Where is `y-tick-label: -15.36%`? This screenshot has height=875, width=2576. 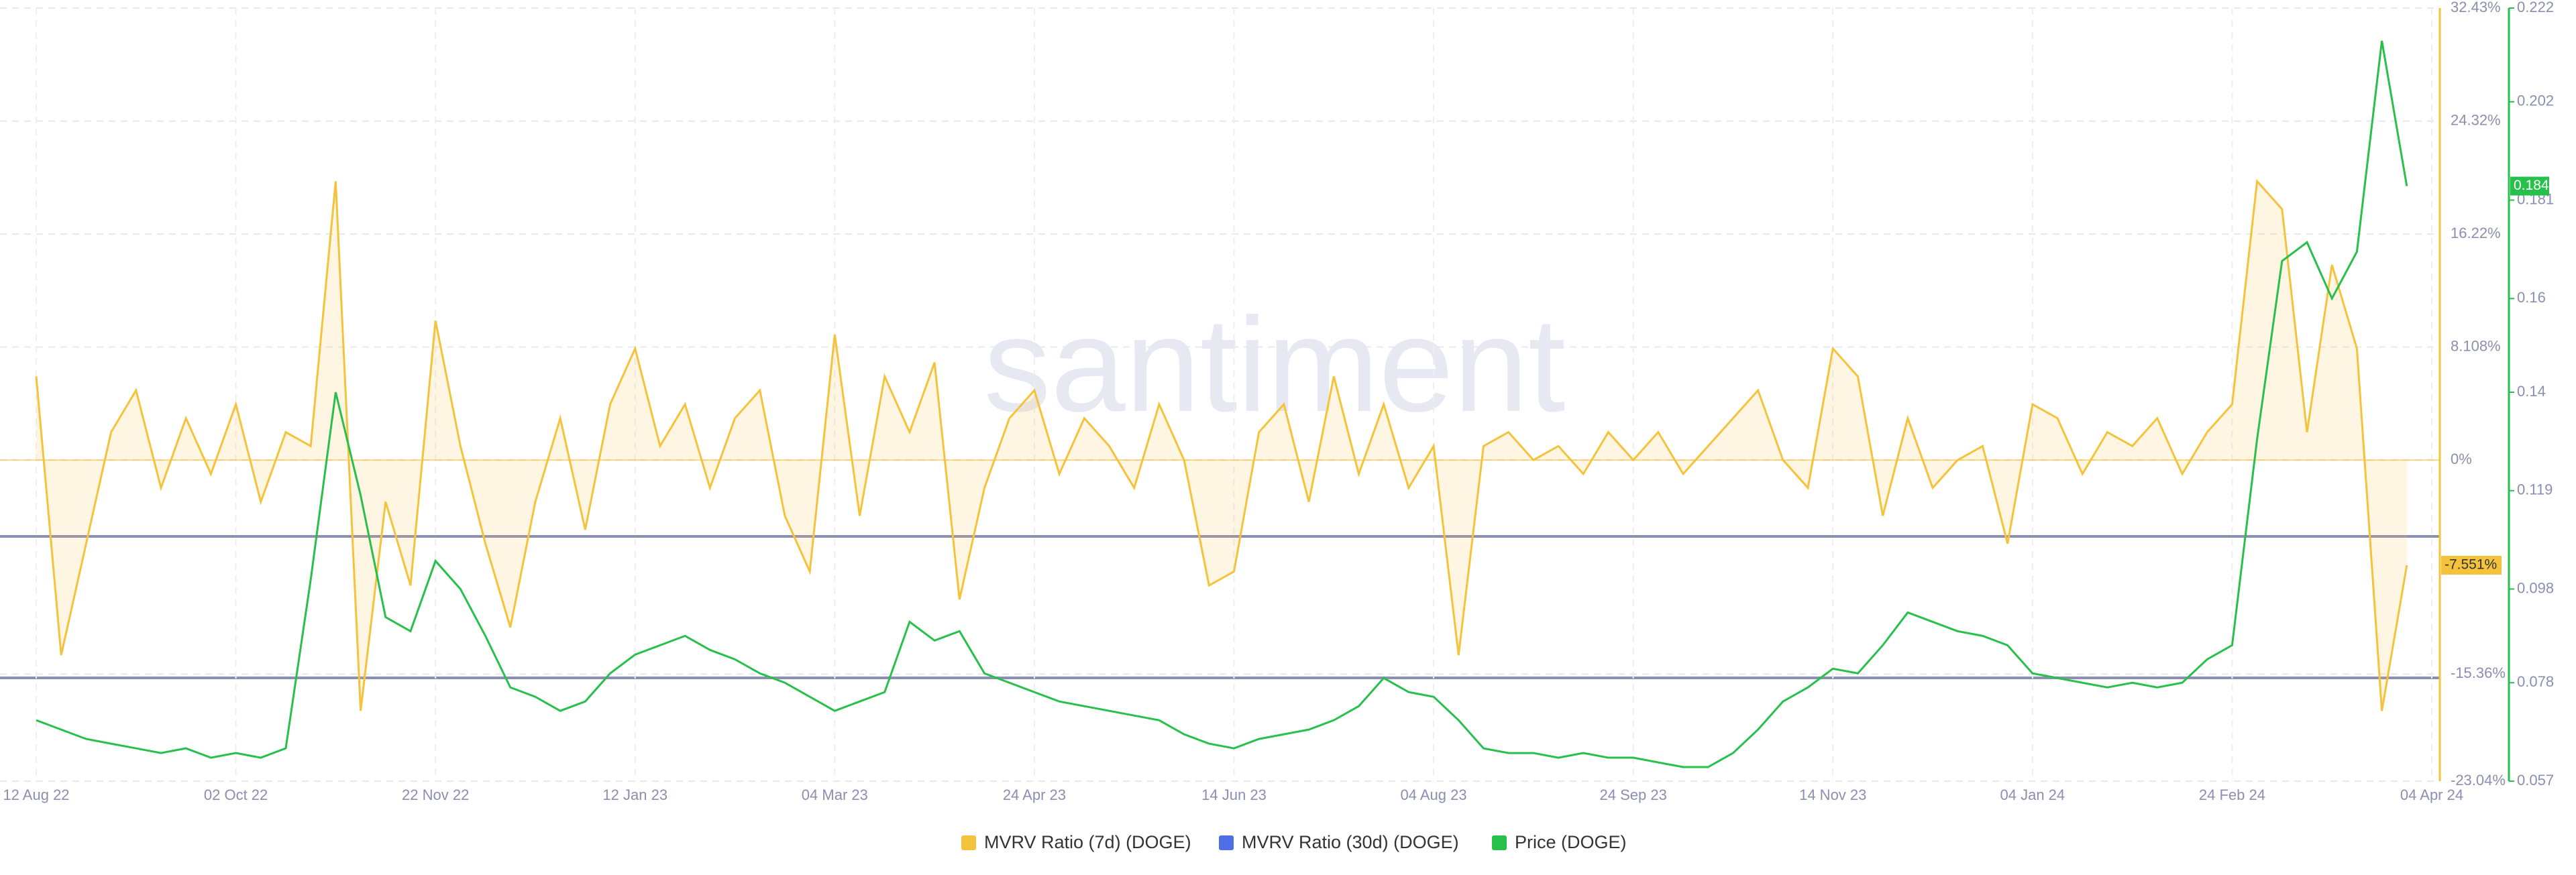
y-tick-label: -15.36% is located at coordinates (2478, 672).